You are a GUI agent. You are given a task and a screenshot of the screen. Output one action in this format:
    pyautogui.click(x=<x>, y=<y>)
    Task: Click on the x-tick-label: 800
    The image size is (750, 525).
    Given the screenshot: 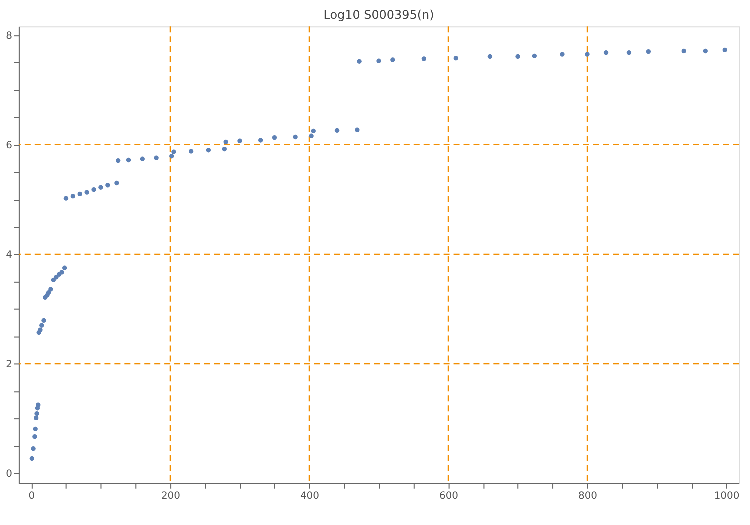 What is the action you would take?
    pyautogui.click(x=588, y=496)
    